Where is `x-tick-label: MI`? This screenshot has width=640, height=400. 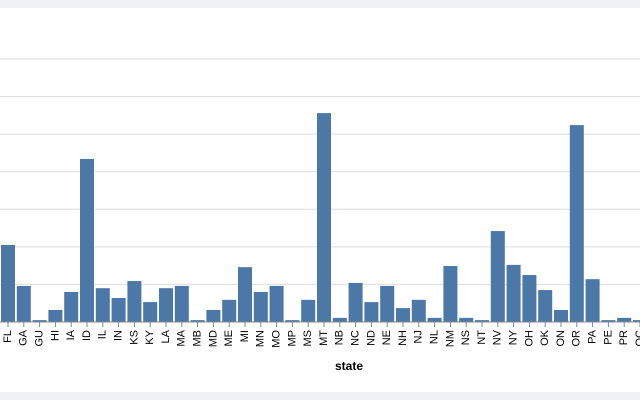 x-tick-label: MI is located at coordinates (245, 336).